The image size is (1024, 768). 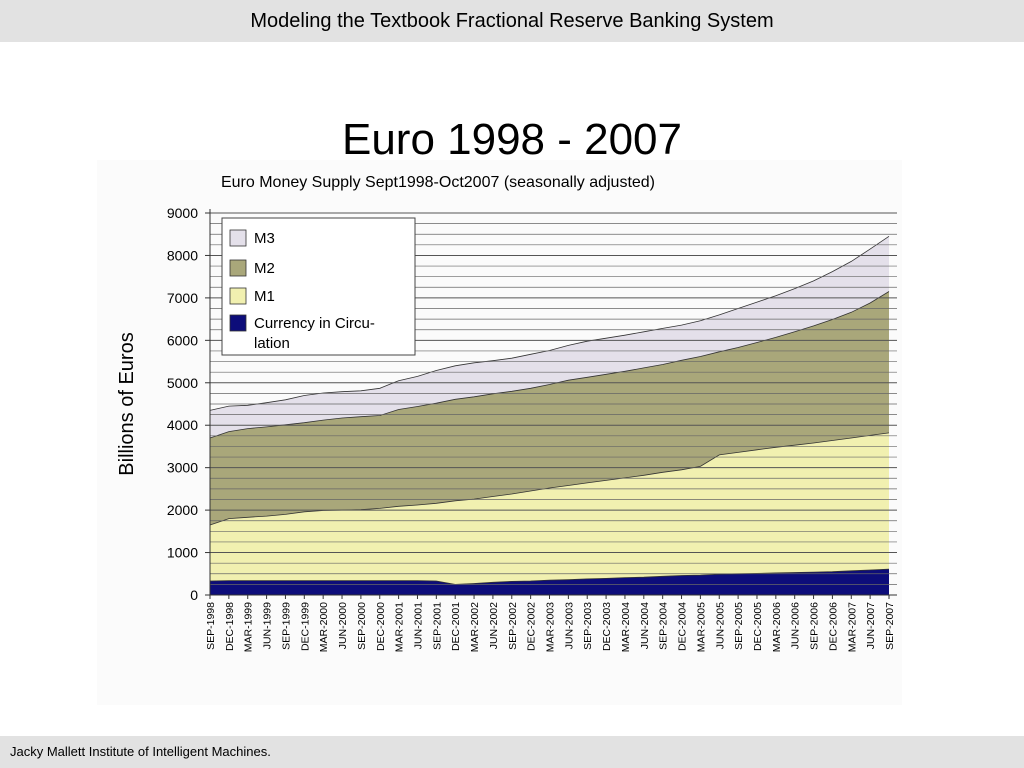 What do you see at coordinates (494, 625) in the screenshot?
I see `x-tick-label: JUN-2002` at bounding box center [494, 625].